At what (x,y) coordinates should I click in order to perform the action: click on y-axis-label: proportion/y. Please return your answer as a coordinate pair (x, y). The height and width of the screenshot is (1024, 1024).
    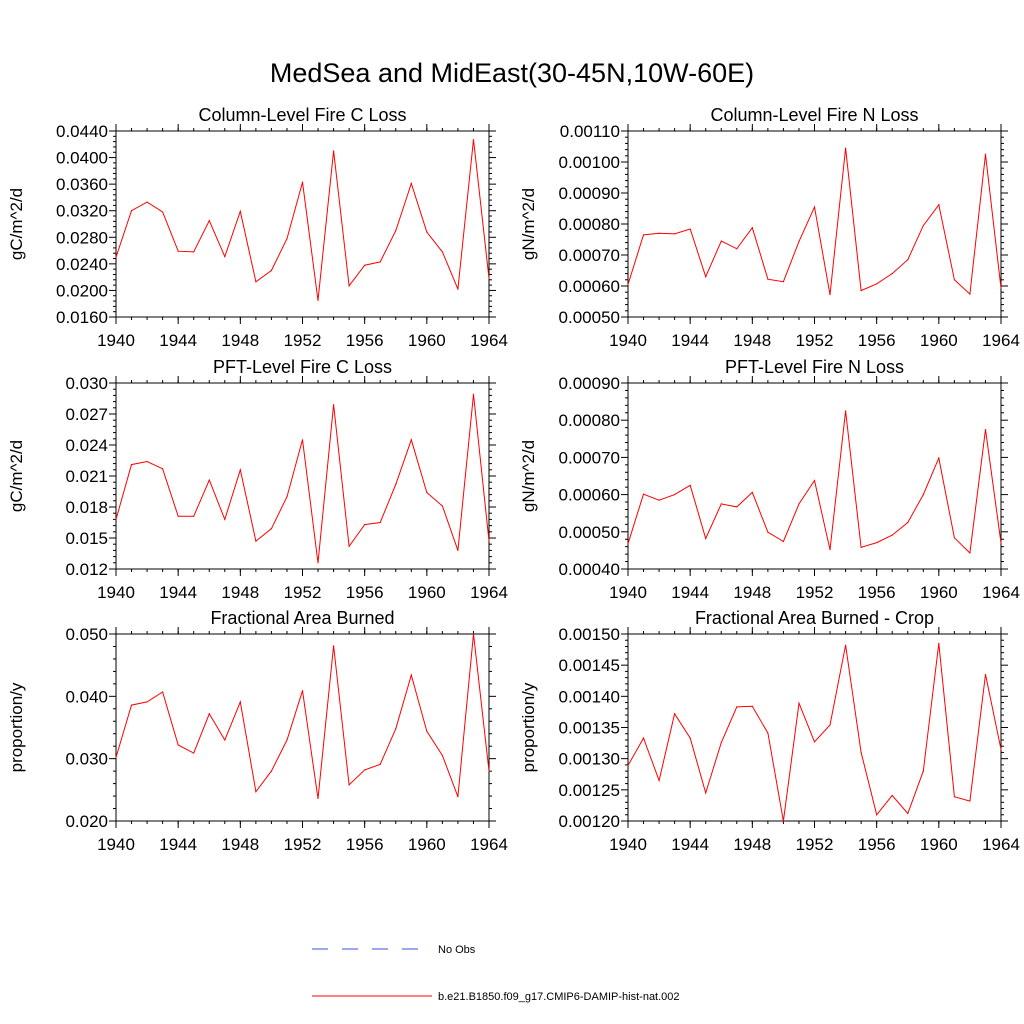
    Looking at the image, I should click on (528, 727).